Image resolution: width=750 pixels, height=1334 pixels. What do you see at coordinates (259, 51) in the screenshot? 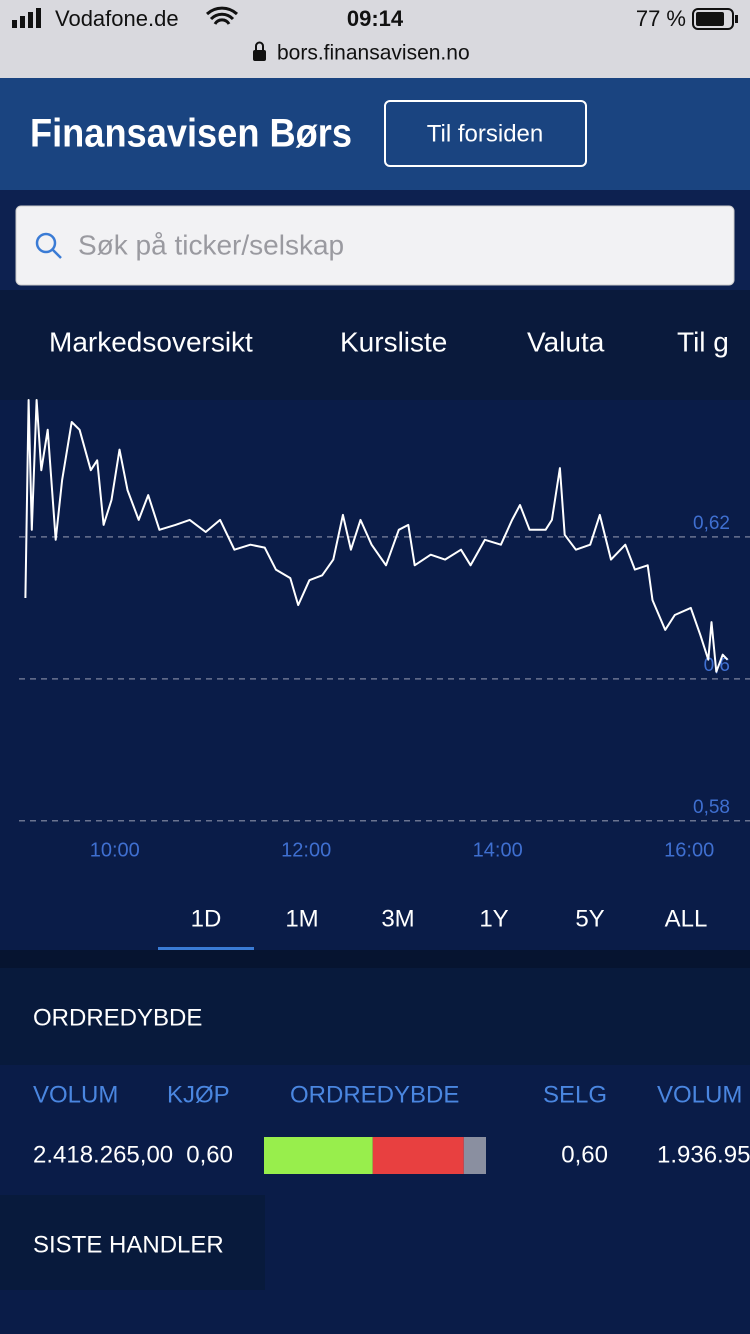
I see `lock-icon` at bounding box center [259, 51].